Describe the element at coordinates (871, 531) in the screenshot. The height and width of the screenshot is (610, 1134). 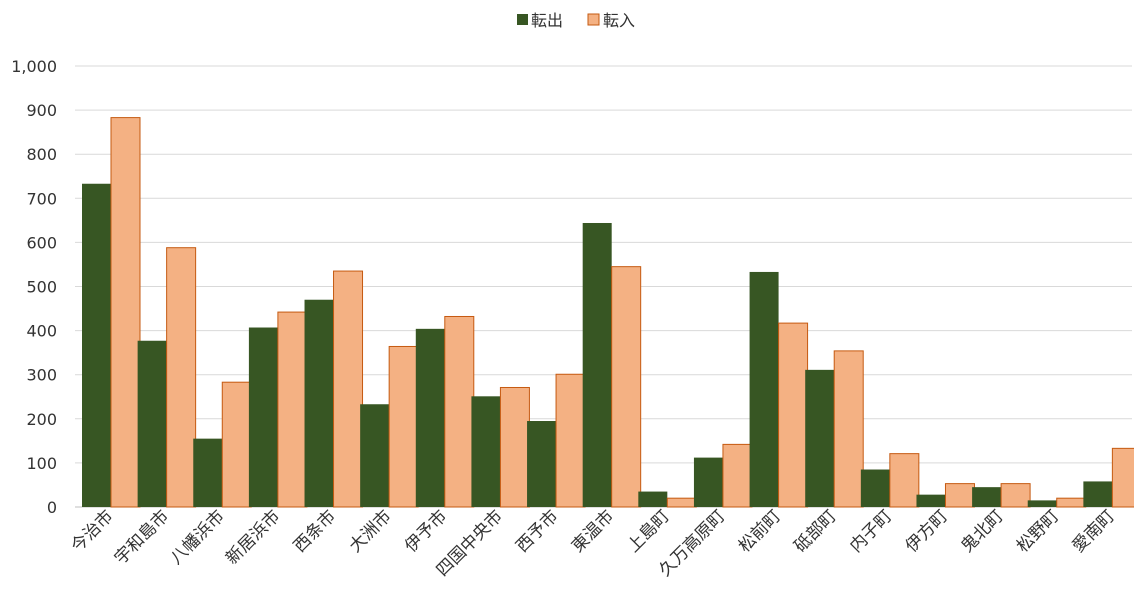
I see `x-tick-label: 内子町` at that location.